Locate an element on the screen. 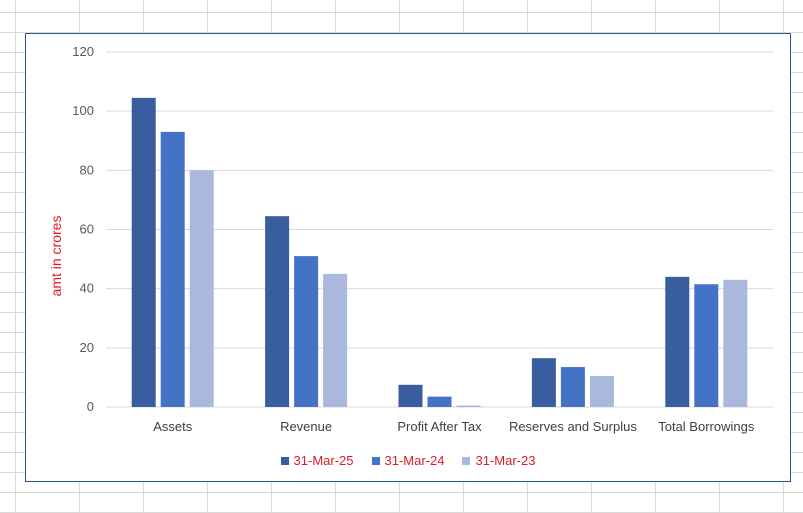 The width and height of the screenshot is (803, 513). legend: 31-Mar-25 31-Mar-24 31-Mar-23 is located at coordinates (408, 460).